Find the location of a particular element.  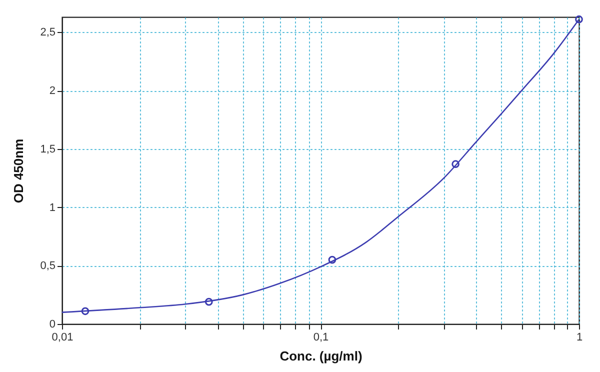

y-axis-title: OD 450nm is located at coordinates (18, 171).